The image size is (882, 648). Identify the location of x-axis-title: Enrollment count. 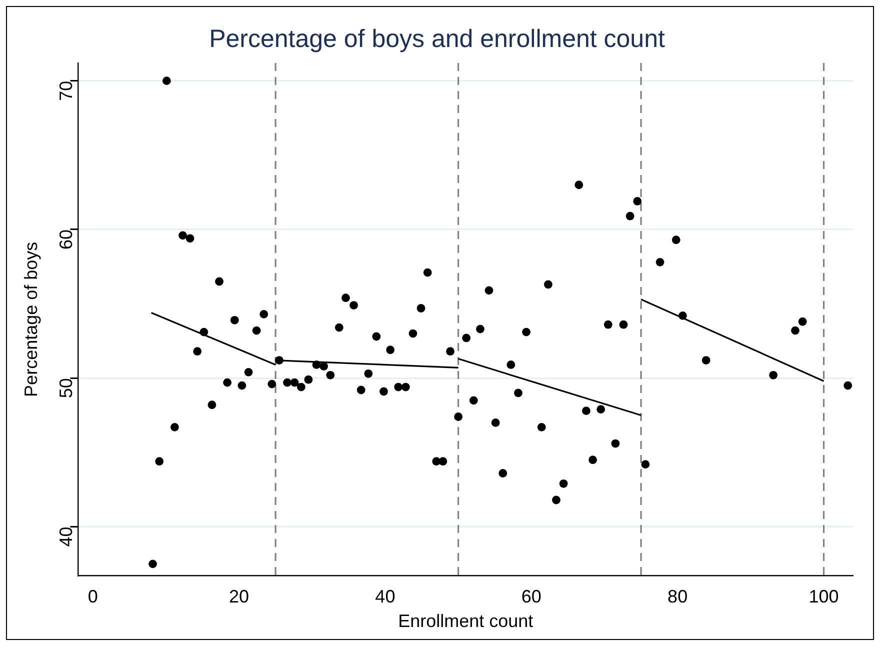
(466, 621).